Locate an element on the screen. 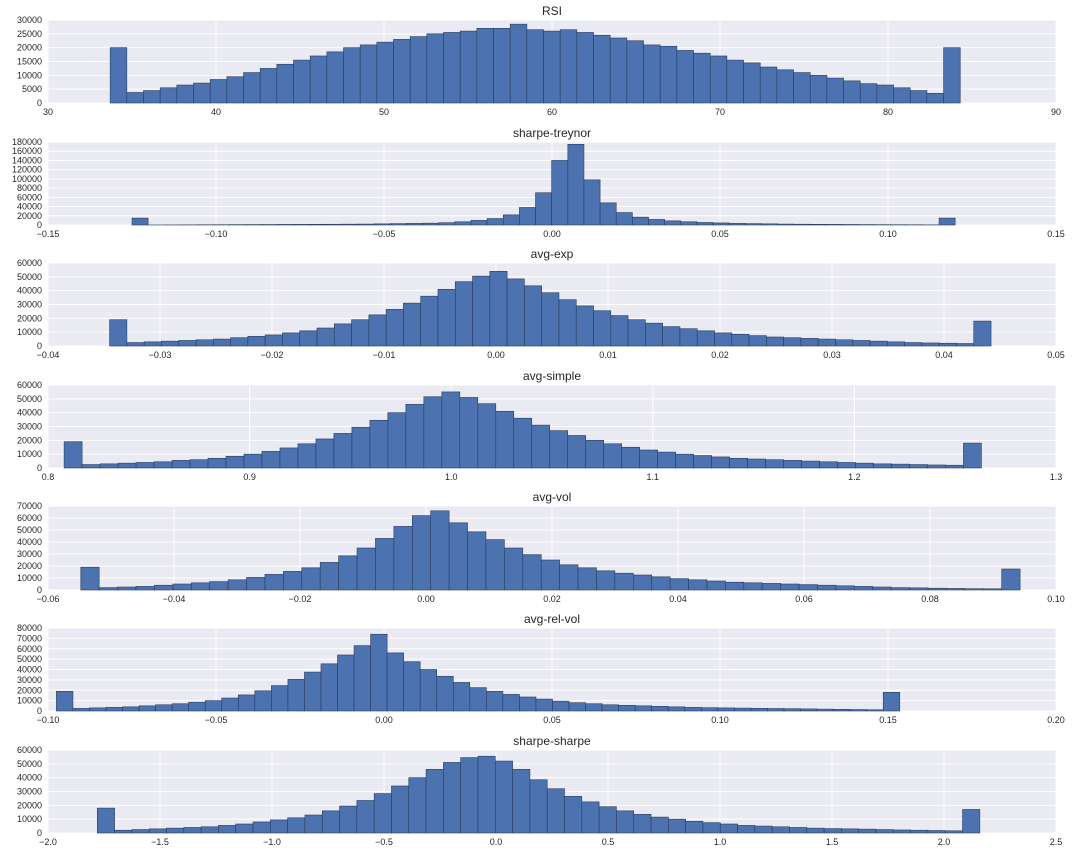 The image size is (1073, 858). x-tick-label: 0.8 is located at coordinates (48, 477).